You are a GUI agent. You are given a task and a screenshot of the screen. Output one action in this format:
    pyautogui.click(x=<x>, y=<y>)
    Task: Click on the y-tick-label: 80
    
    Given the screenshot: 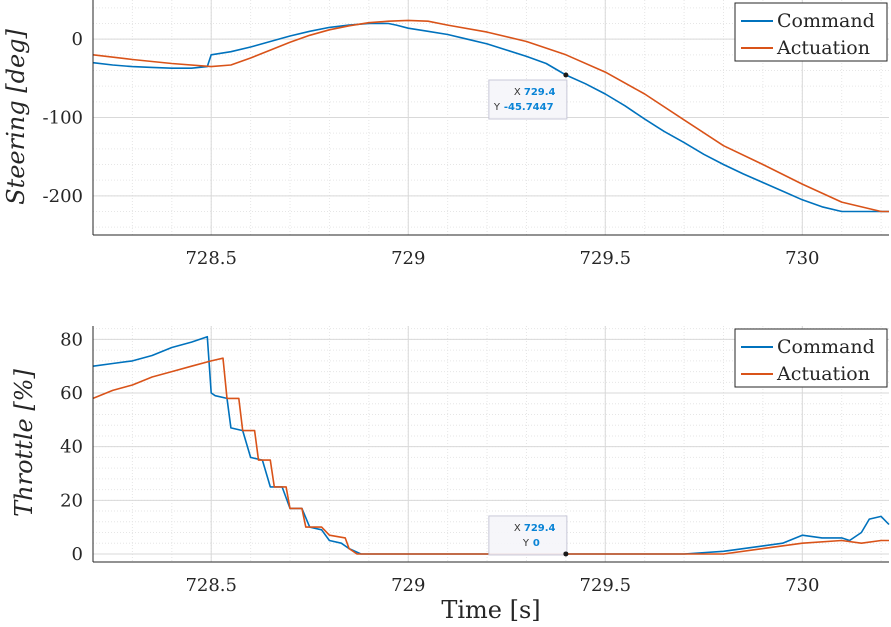 What is the action you would take?
    pyautogui.click(x=71, y=339)
    